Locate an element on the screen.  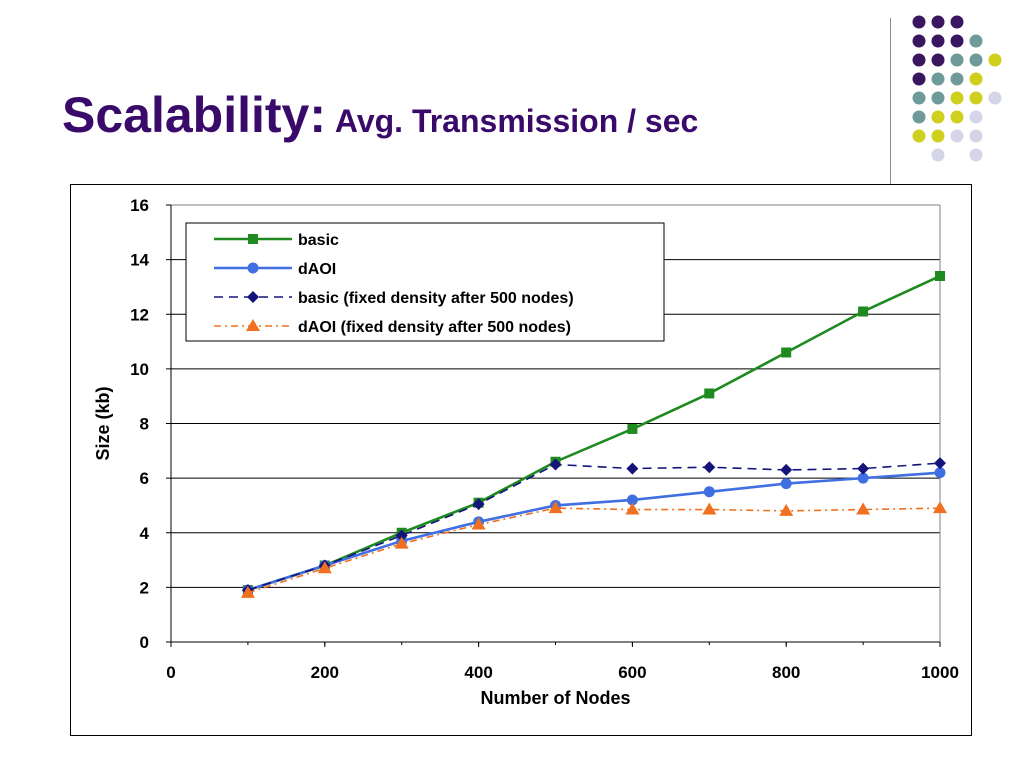
decorative-dot-grid is located at coordinates (957, 88).